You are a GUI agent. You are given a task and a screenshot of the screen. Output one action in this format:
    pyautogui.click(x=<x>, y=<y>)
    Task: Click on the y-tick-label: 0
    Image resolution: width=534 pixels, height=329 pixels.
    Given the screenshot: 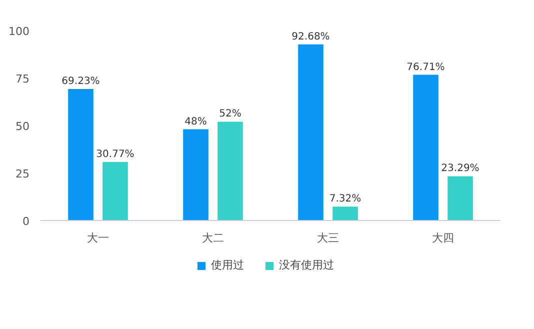 What is the action you would take?
    pyautogui.click(x=26, y=221)
    